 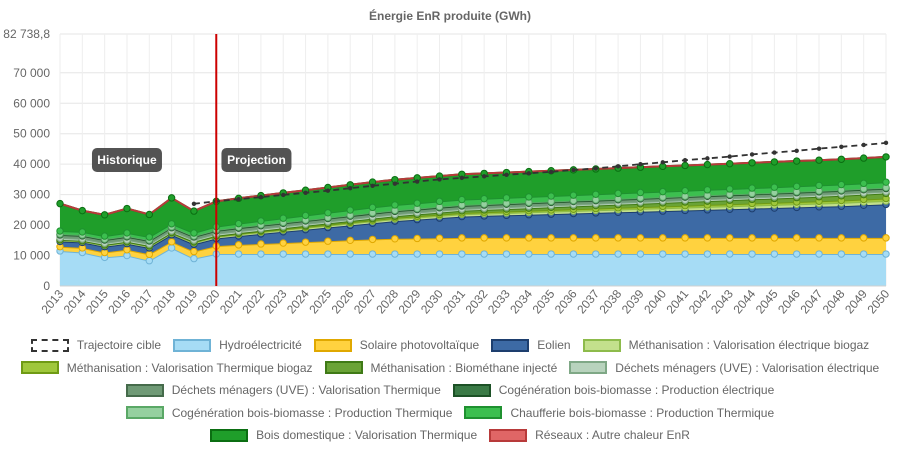 What do you see at coordinates (237, 345) in the screenshot?
I see `legend-item: Hydroélectricité` at bounding box center [237, 345].